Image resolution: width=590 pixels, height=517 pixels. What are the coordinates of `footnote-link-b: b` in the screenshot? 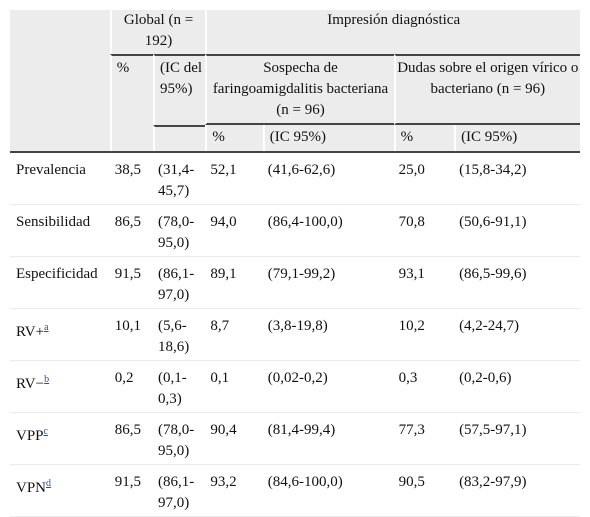 It's located at (47, 379).